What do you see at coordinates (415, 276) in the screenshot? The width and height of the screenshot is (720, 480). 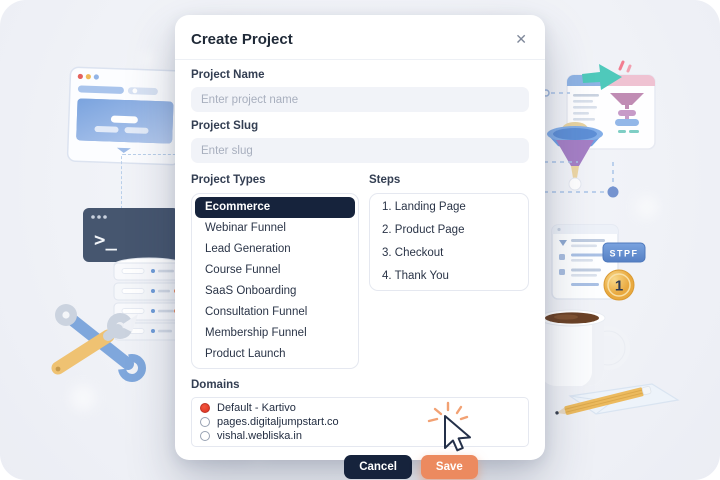 I see `step-item: 4. Thank You` at bounding box center [415, 276].